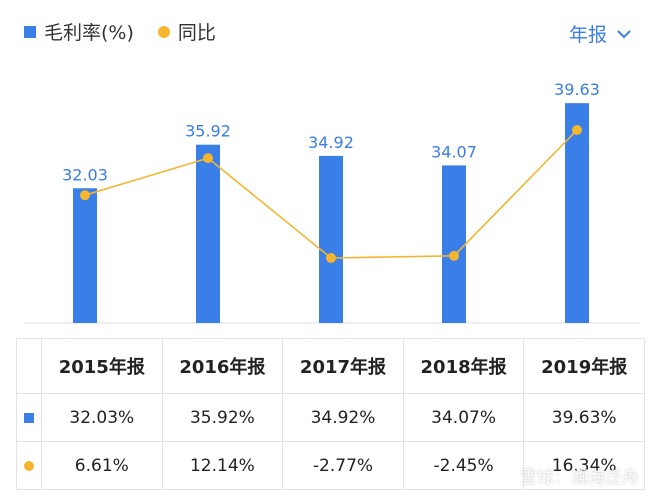 The image size is (653, 496). Describe the element at coordinates (331, 258) in the screenshot. I see `yoy-point-2017年报` at that location.